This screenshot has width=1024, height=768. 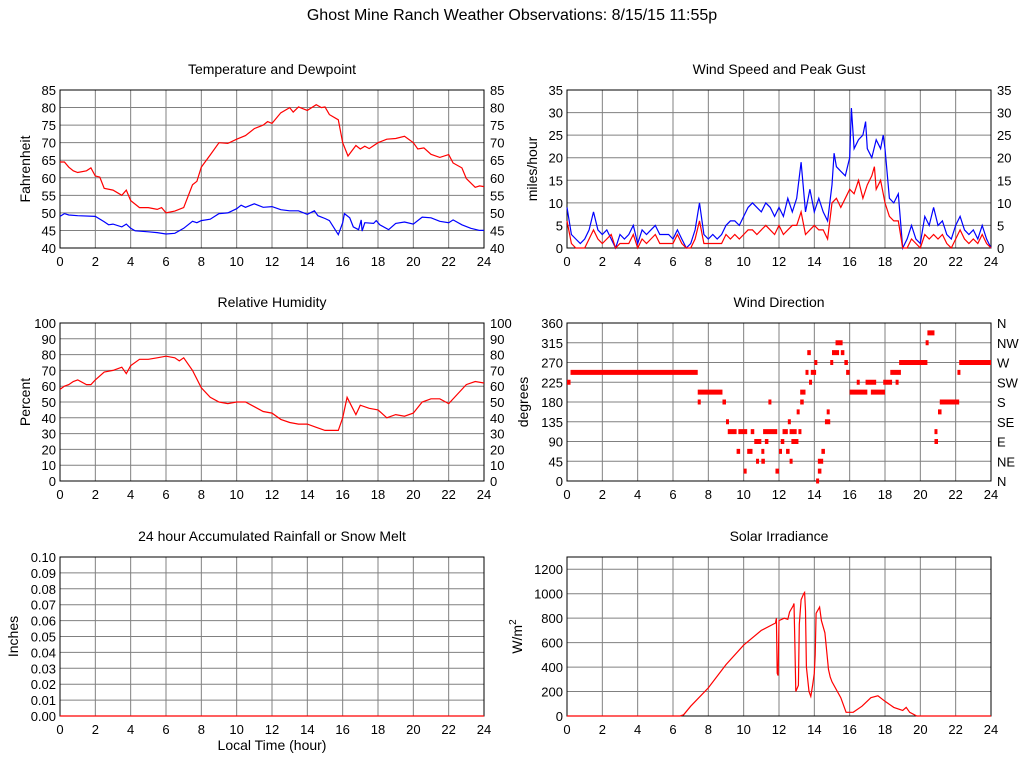 I want to click on y-tick-label: 0.07, so click(x=43, y=605).